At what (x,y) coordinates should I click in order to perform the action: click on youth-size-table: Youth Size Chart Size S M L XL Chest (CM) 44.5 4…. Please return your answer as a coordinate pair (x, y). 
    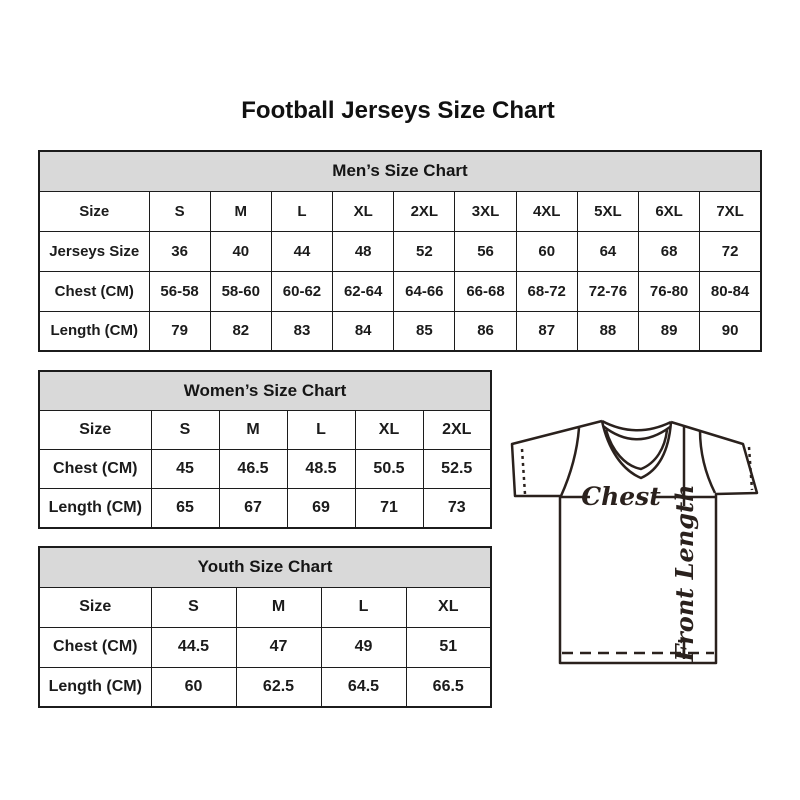
    Looking at the image, I should click on (265, 627).